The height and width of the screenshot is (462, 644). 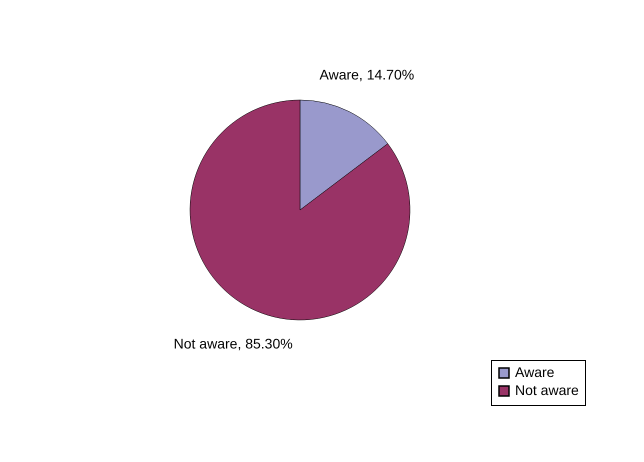 What do you see at coordinates (547, 390) in the screenshot?
I see `legend-label: Not aware` at bounding box center [547, 390].